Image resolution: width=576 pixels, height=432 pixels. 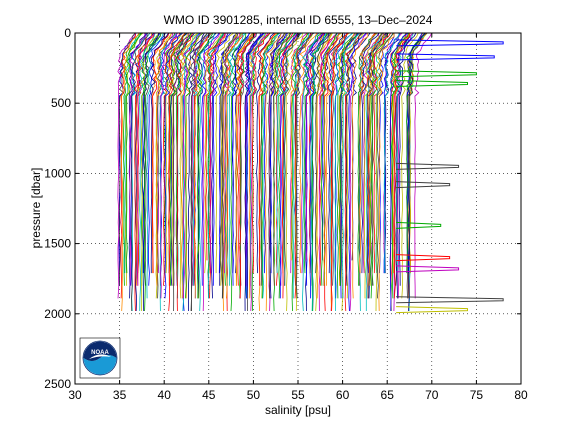 I want to click on y-tick-label: 1500, so click(x=57, y=244).